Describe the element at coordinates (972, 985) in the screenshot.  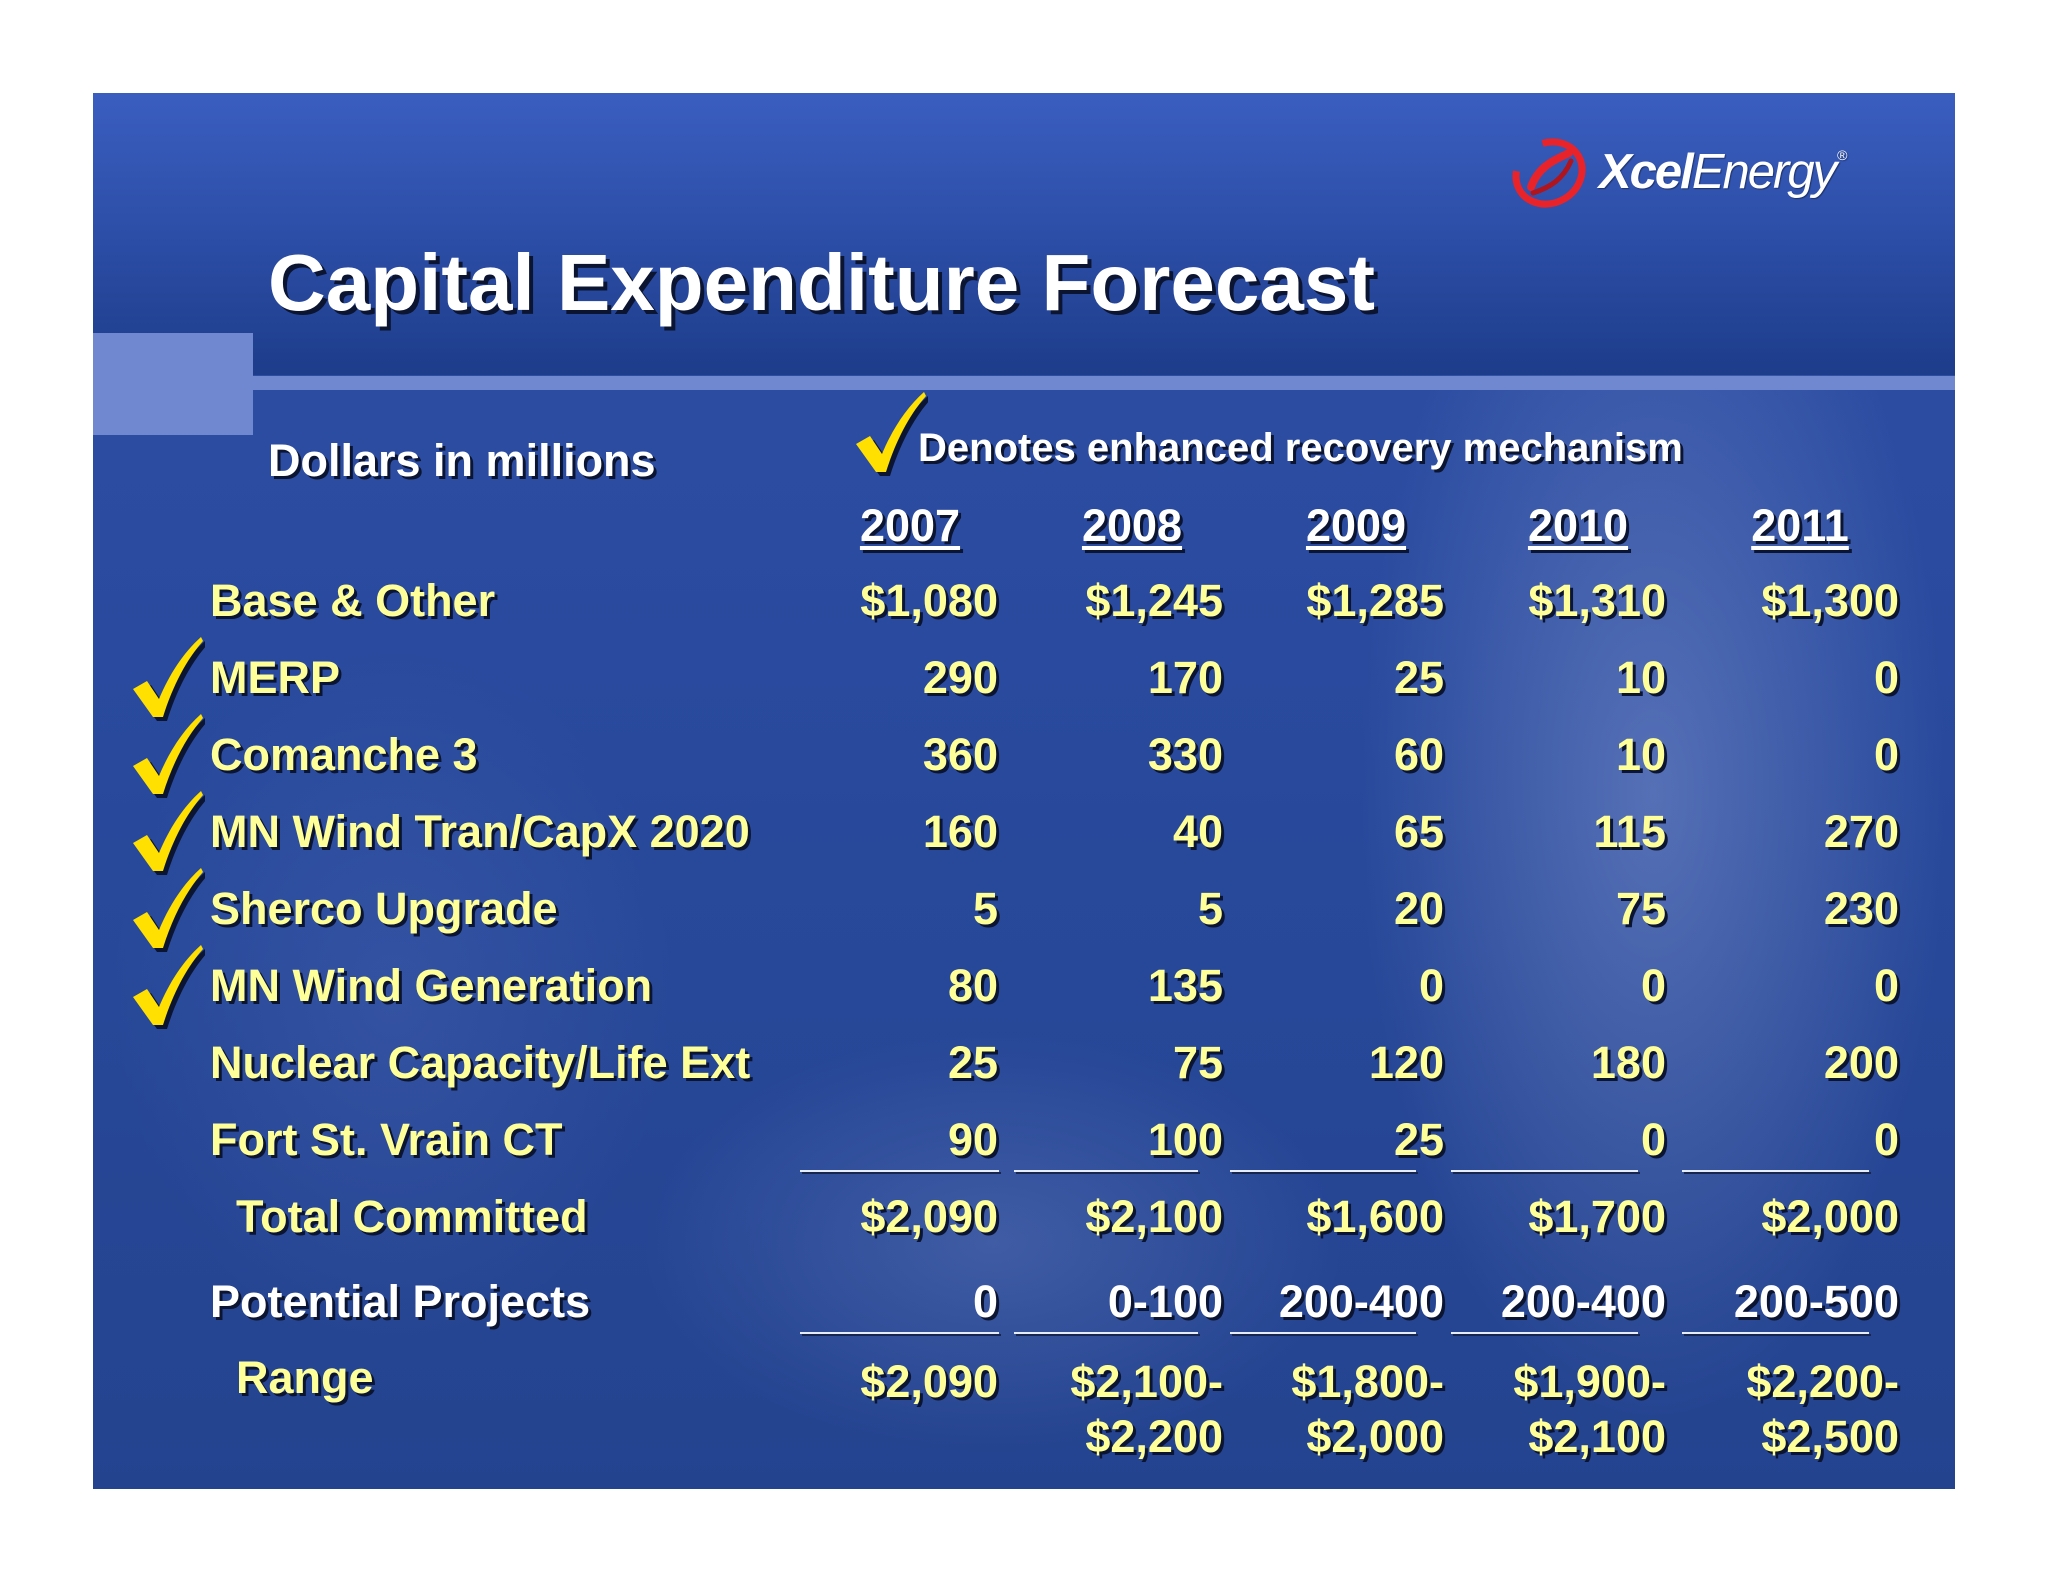
I see `table-cell: 80` at that location.